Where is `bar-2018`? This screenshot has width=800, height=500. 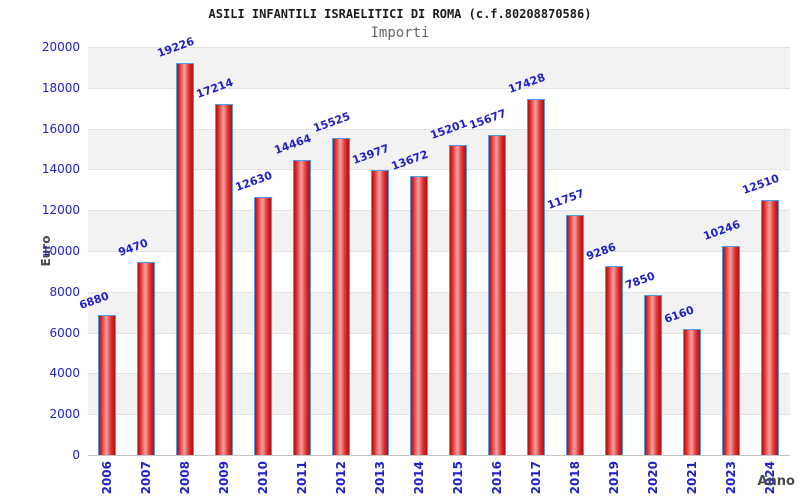
bar-2018 is located at coordinates (574, 335).